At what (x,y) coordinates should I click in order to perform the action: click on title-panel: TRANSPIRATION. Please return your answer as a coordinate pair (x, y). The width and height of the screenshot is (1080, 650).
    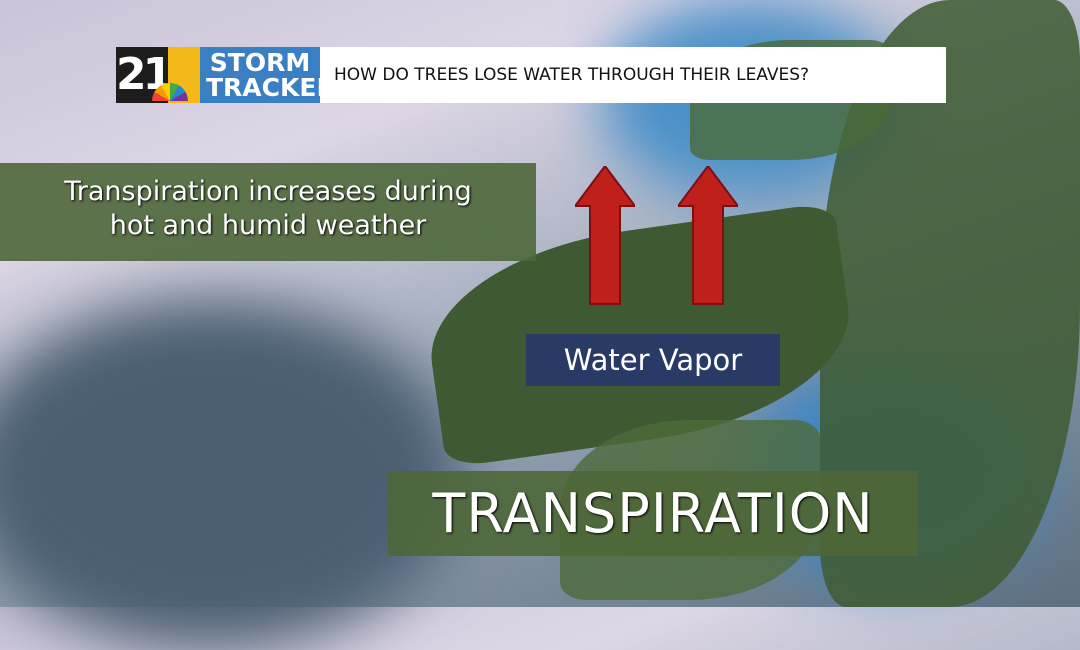
    Looking at the image, I should click on (653, 513).